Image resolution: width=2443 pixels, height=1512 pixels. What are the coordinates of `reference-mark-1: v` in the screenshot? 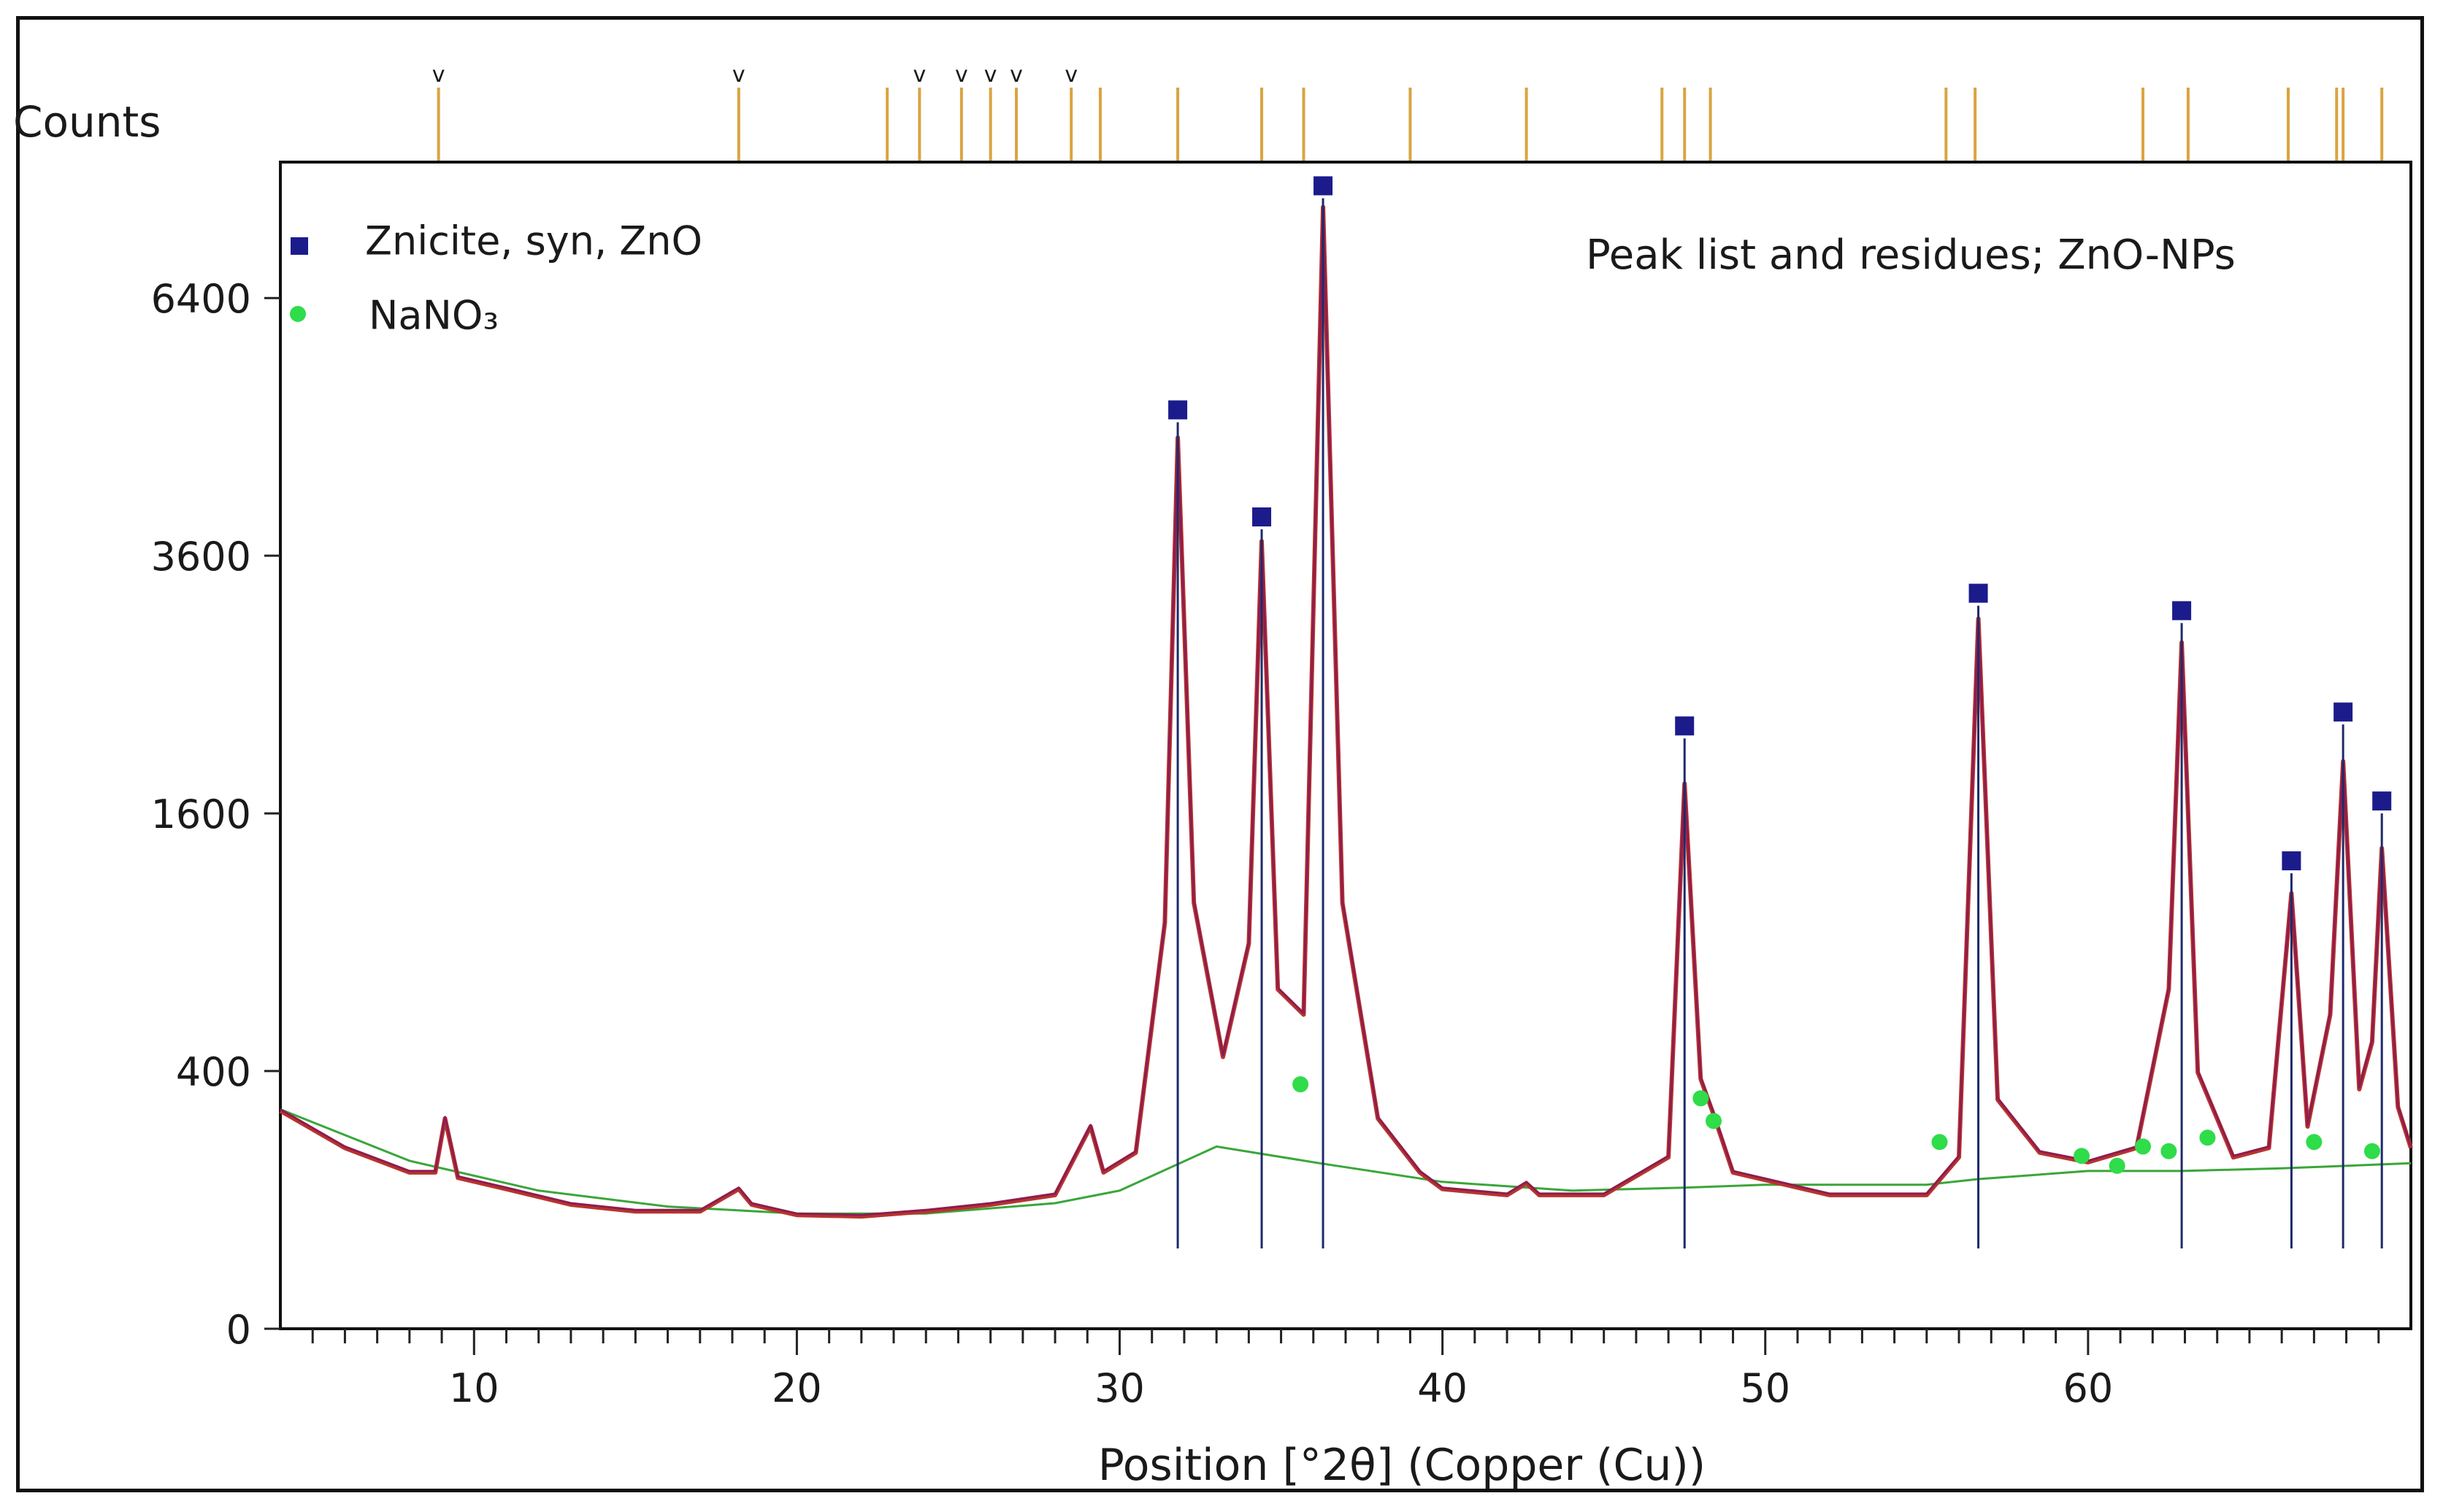 It's located at (738, 75).